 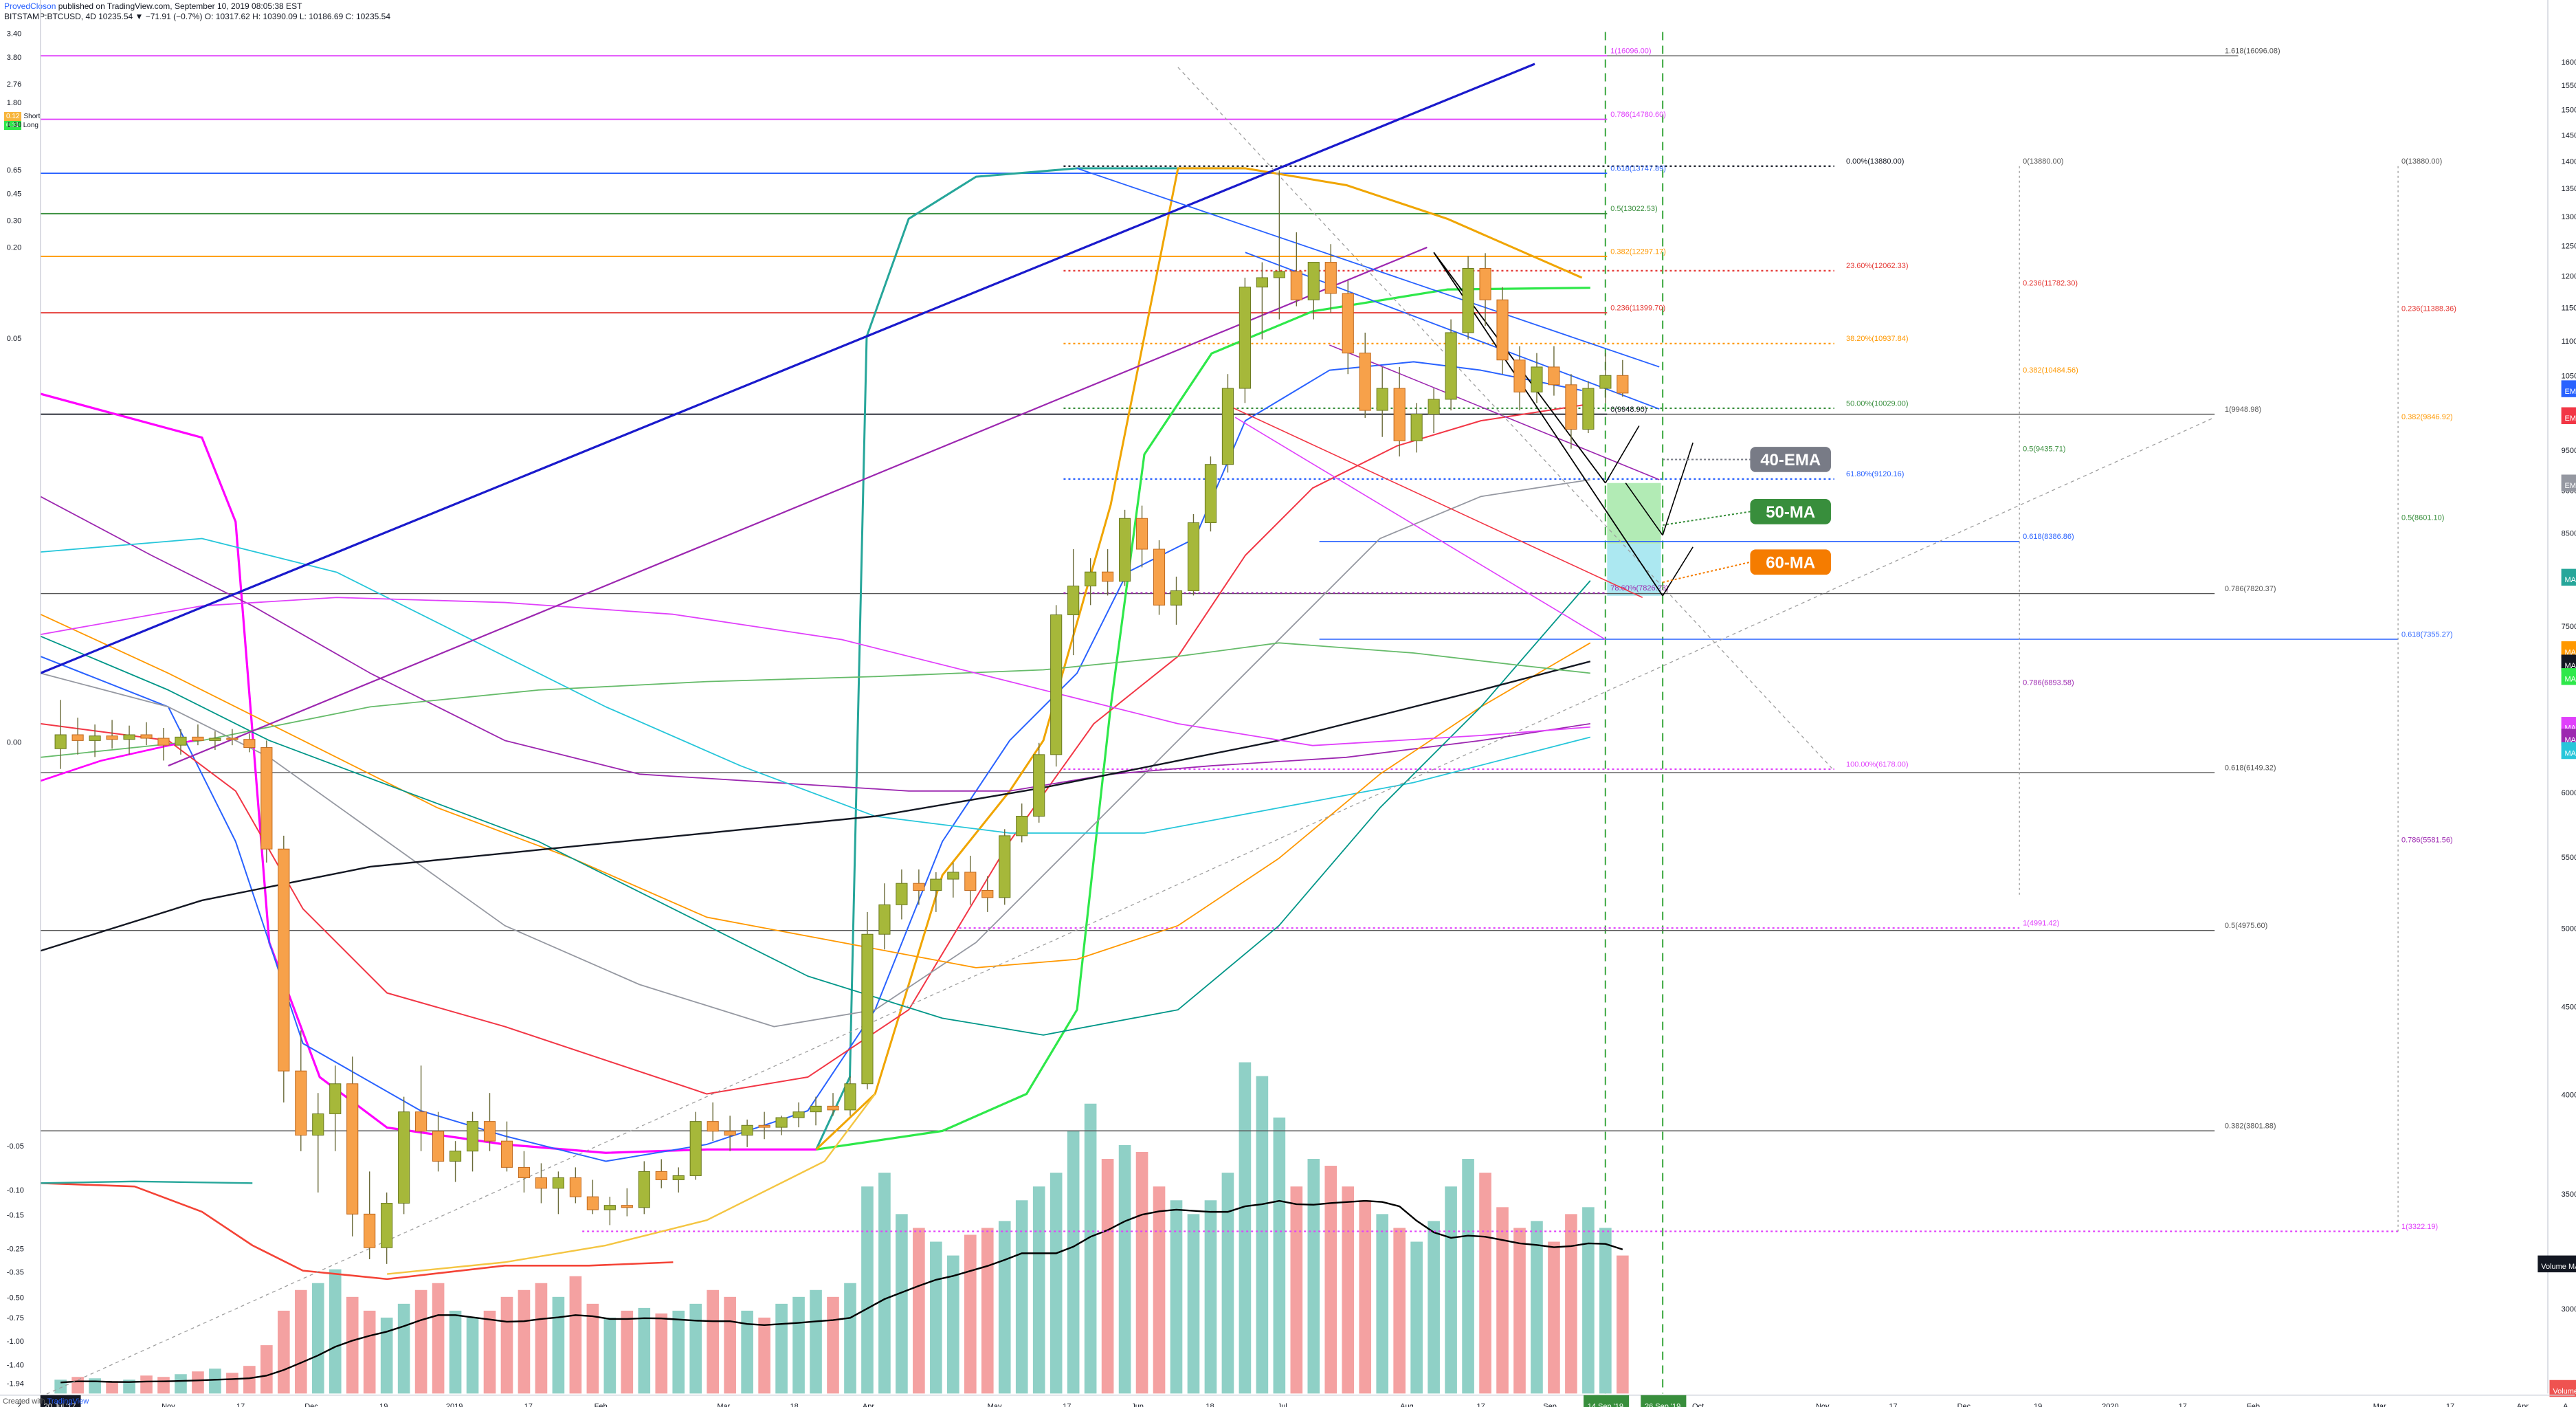 What do you see at coordinates (2569, 533) in the screenshot?
I see `price-tick-label: 8500.00` at bounding box center [2569, 533].